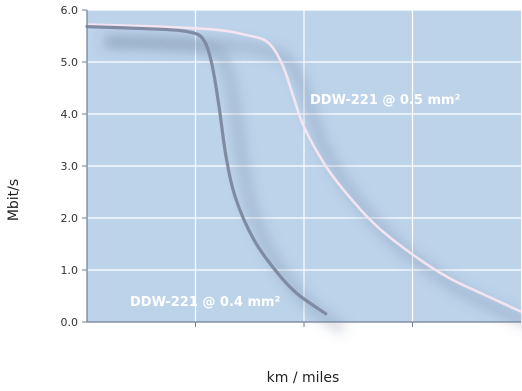 The image size is (522, 391). What do you see at coordinates (70, 322) in the screenshot?
I see `y-tick-label-0: 0.0` at bounding box center [70, 322].